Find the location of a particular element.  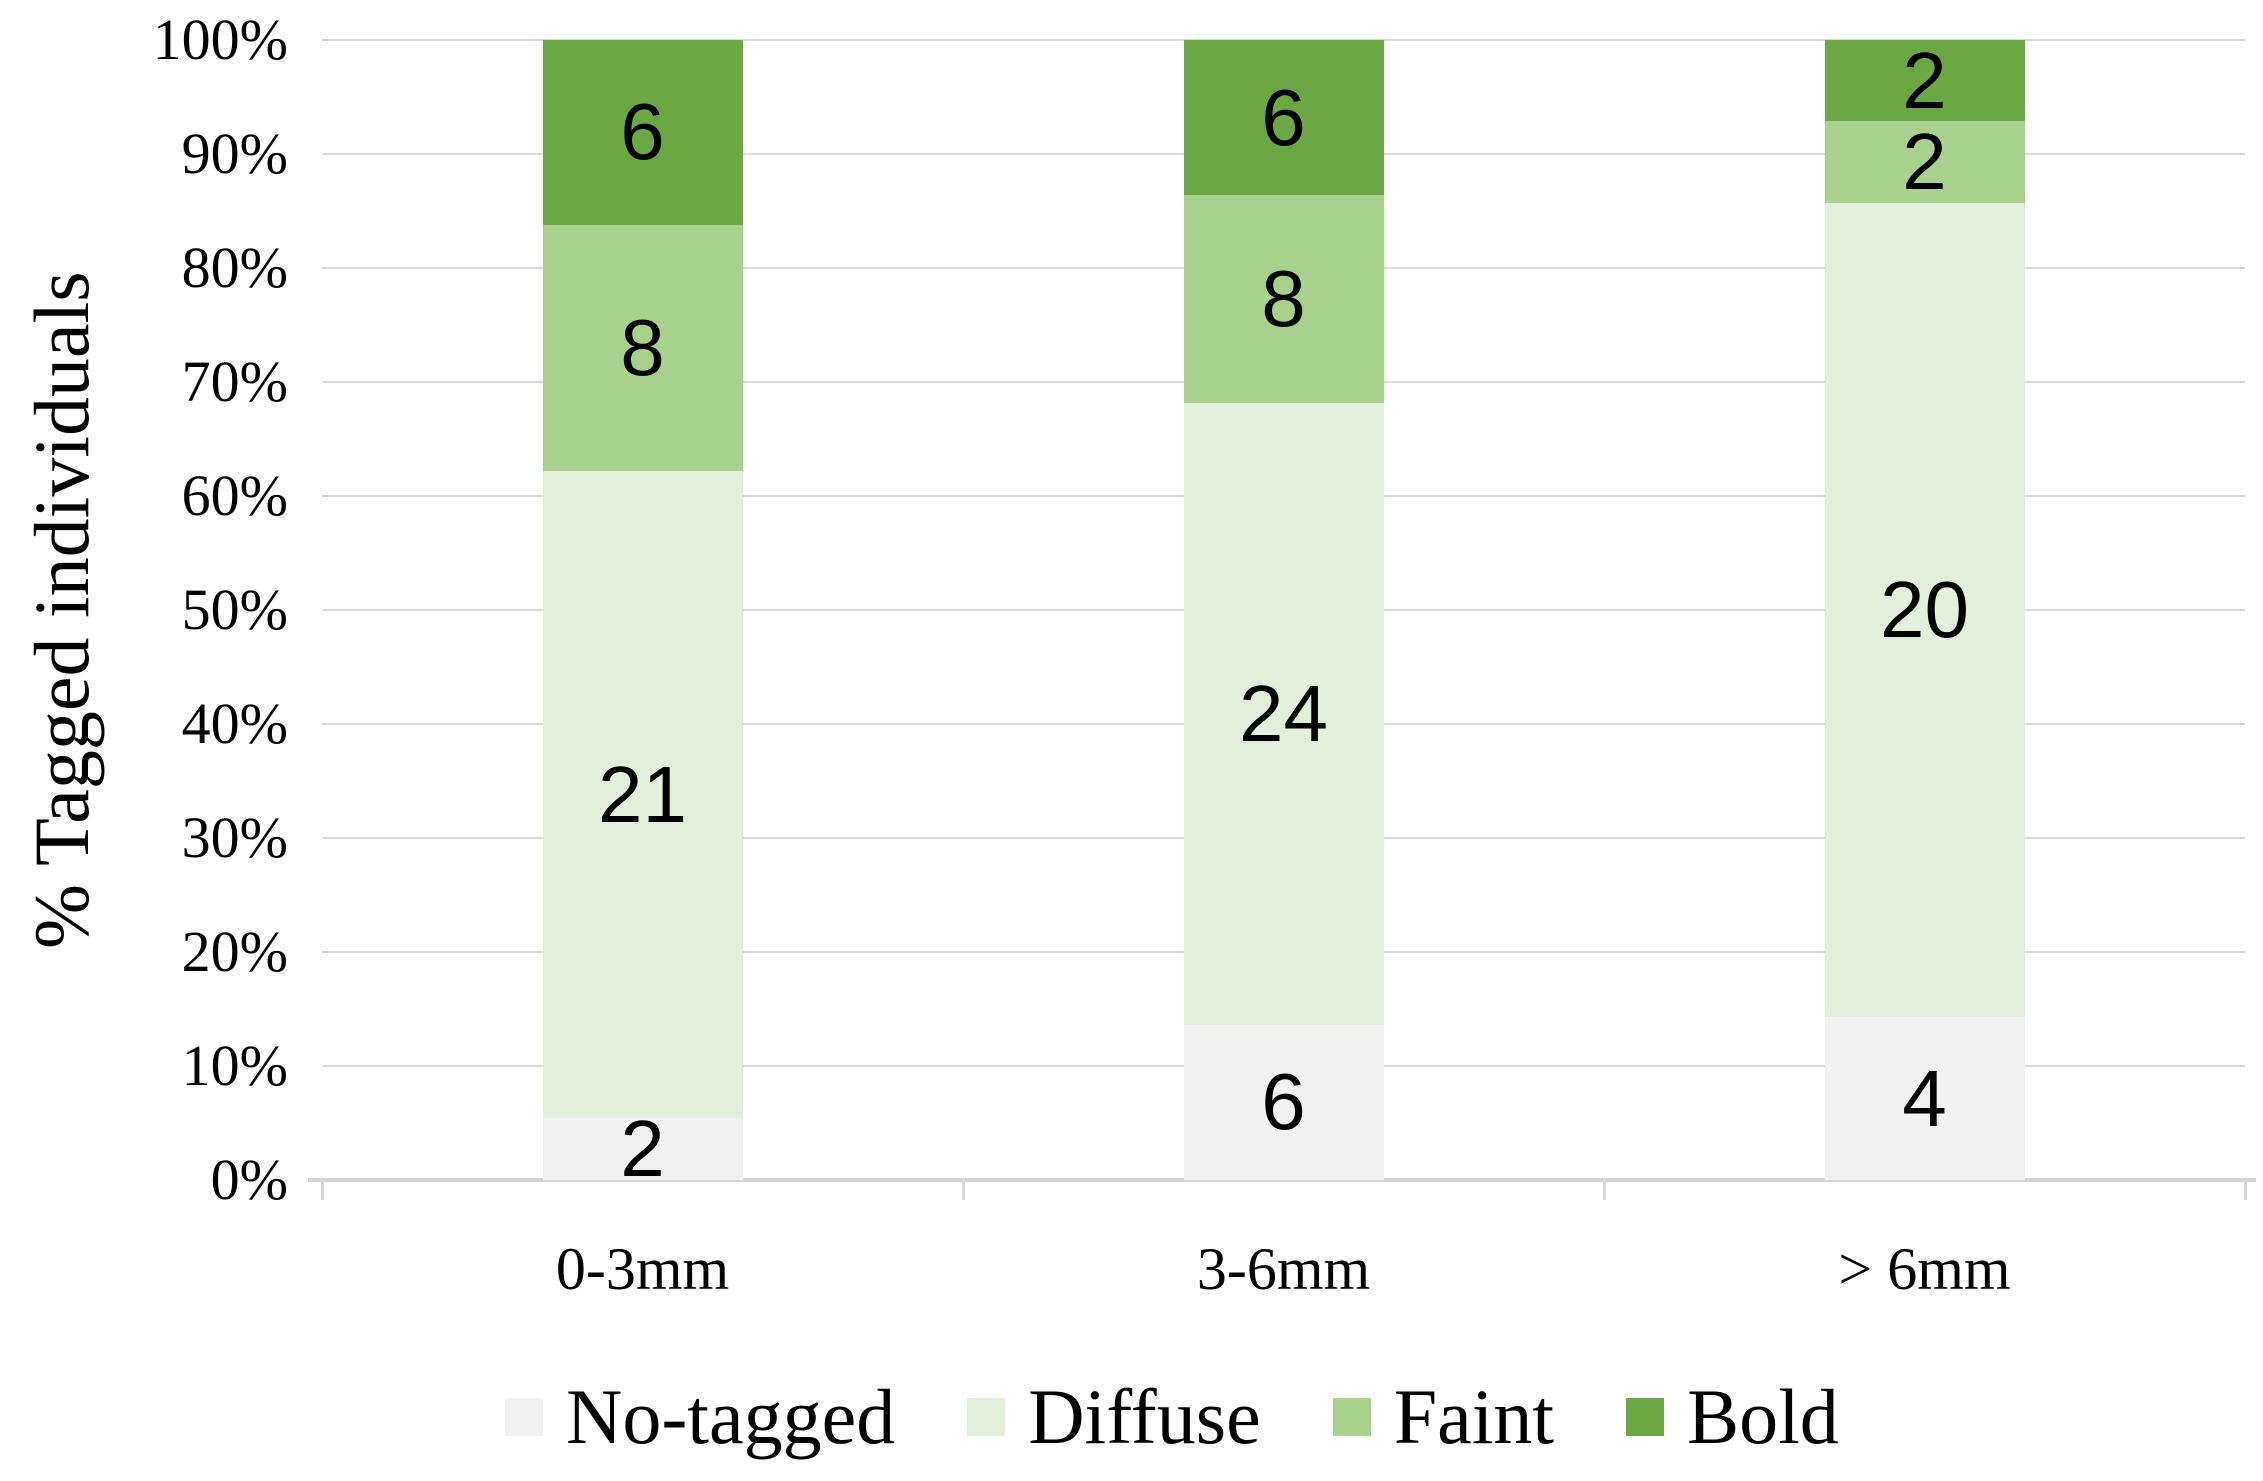

y-tick-label: 40% is located at coordinates (234, 723).